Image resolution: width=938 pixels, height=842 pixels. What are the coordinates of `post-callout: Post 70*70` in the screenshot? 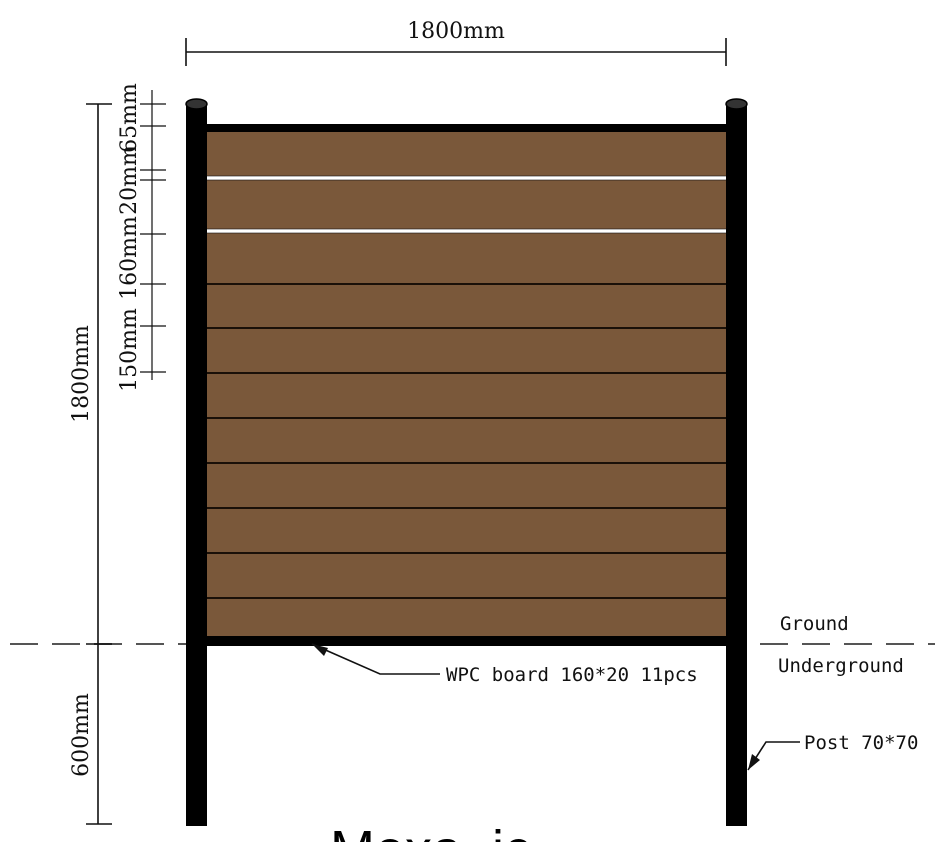 It's located at (832, 751).